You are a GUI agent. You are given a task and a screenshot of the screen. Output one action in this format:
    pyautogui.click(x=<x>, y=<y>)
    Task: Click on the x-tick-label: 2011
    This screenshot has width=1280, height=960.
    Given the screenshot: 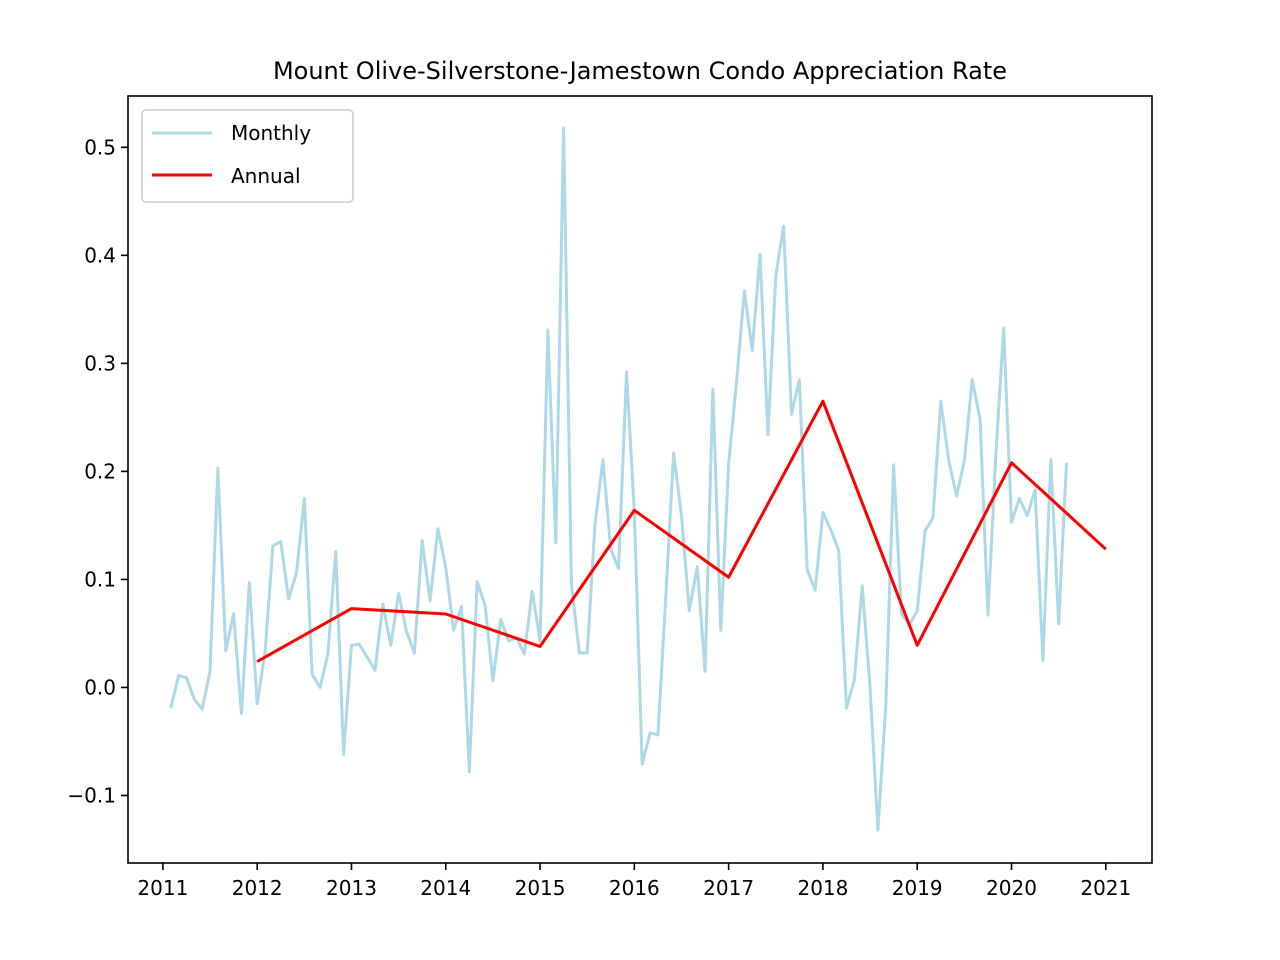 What is the action you would take?
    pyautogui.click(x=162, y=888)
    